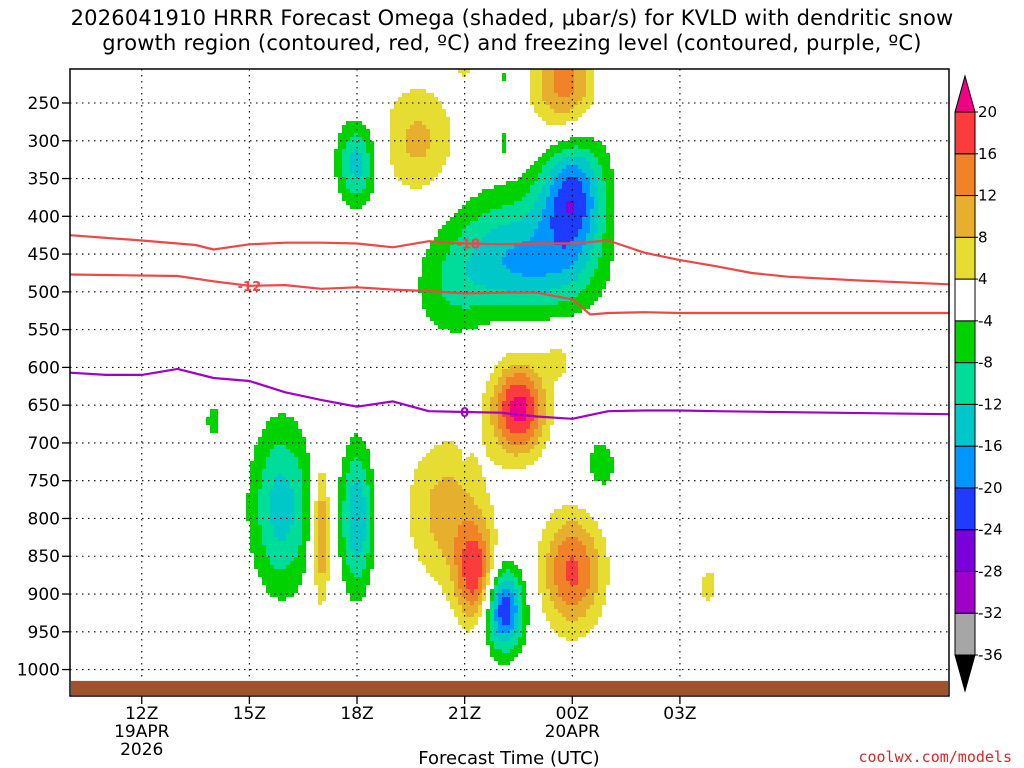 The image size is (1024, 768). I want to click on colorbar-label: 20, so click(987, 112).